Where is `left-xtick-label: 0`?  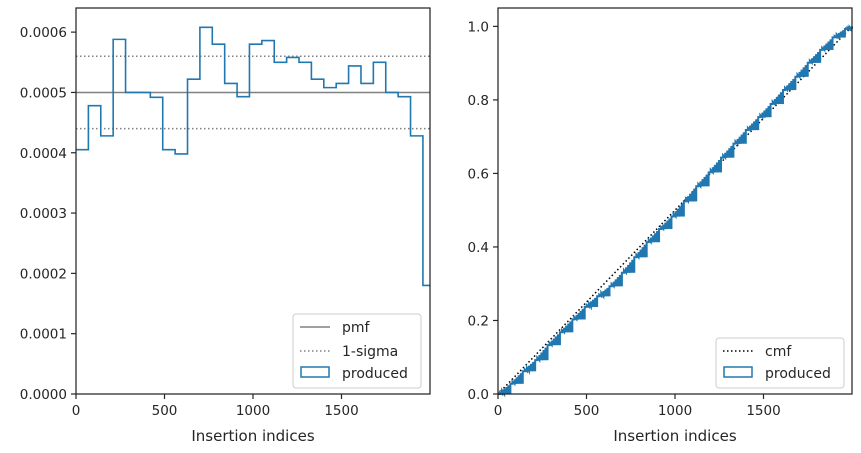 left-xtick-label: 0 is located at coordinates (76, 411).